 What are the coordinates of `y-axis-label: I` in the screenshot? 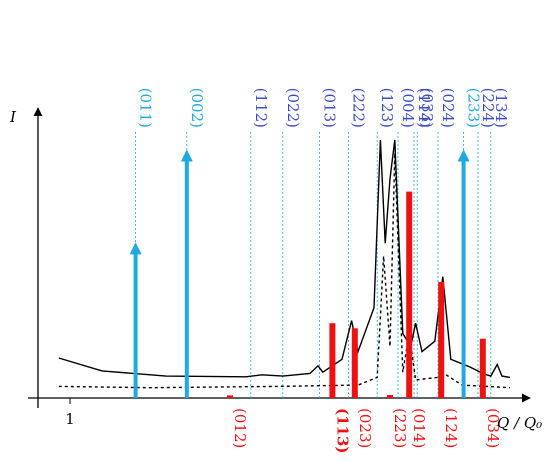 It's located at (13, 117).